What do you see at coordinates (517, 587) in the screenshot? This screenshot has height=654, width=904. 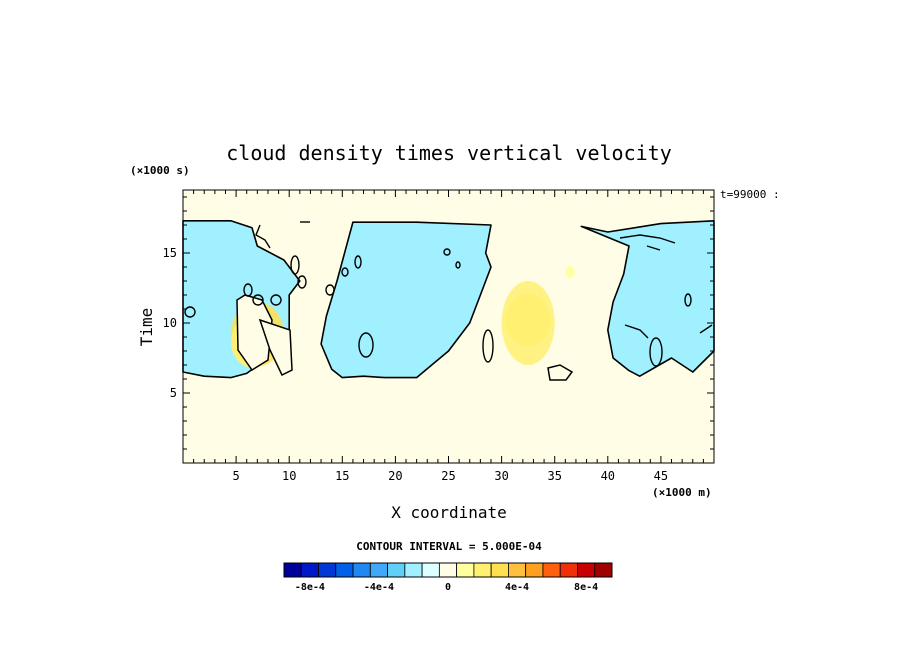 I see `colorbar-tick-label: 4e-4` at bounding box center [517, 587].